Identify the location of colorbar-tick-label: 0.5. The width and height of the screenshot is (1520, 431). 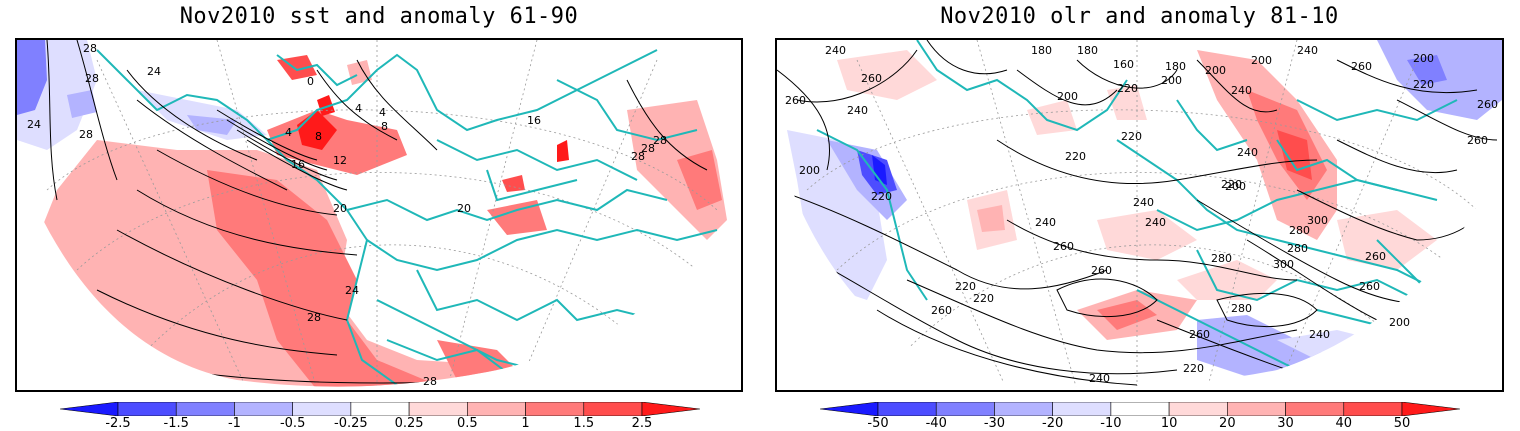
(467, 423).